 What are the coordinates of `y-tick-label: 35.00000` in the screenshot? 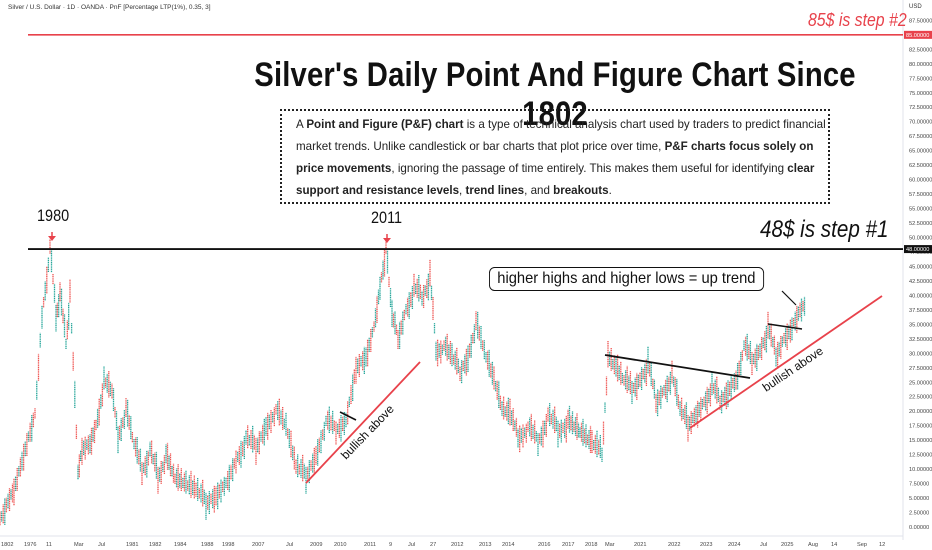 It's located at (920, 325).